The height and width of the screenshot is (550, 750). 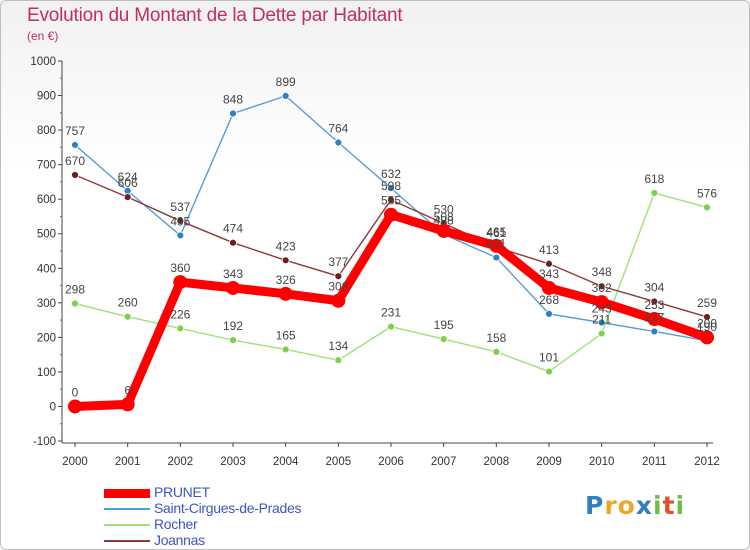 I want to click on chart-unit-label: (en €), so click(x=43, y=36).